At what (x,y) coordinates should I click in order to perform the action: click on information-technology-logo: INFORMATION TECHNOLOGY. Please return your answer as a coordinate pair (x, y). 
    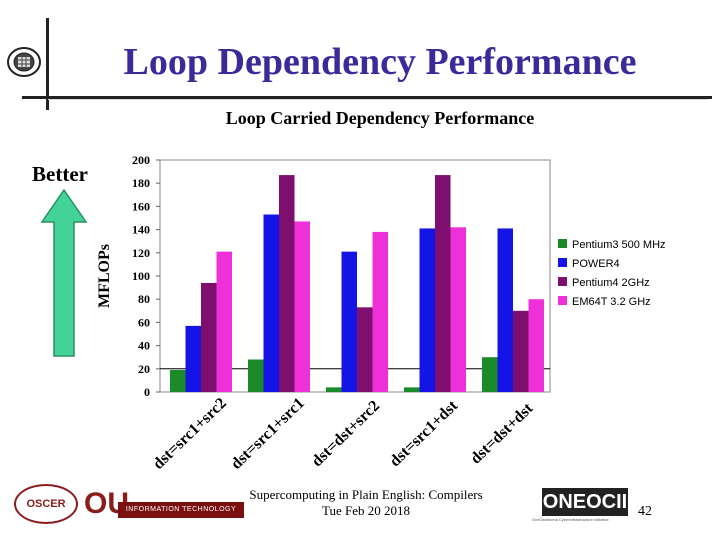
    Looking at the image, I should click on (181, 510).